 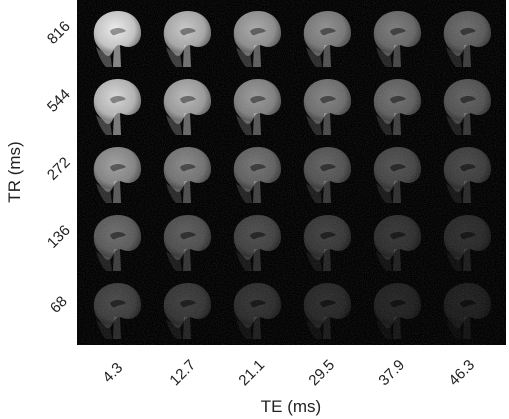 I want to click on te-tick-label: 37.9, so click(x=391, y=372).